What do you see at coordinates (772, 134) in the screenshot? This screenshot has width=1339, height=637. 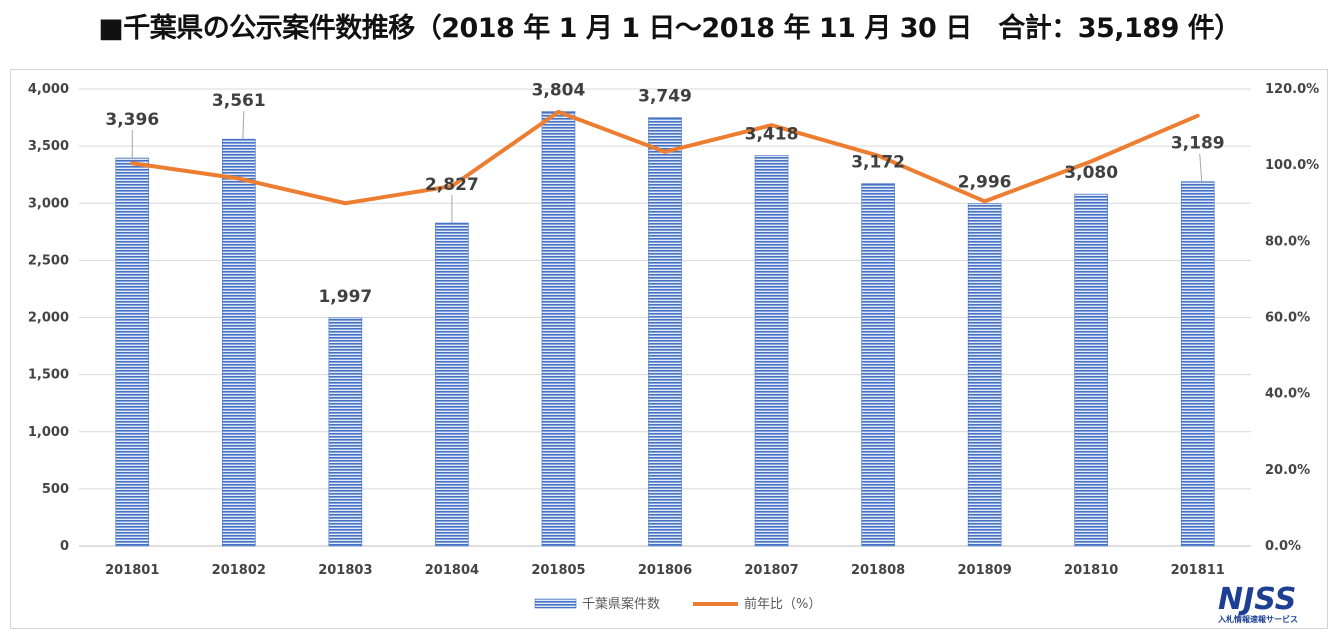 I see `bar-data-label: 3,418` at bounding box center [772, 134].